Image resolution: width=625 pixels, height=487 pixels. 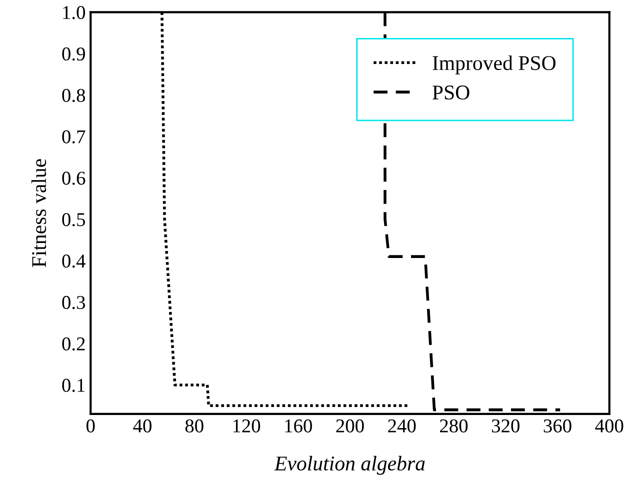 I want to click on y-tick-label: 0.2, so click(x=73, y=344).